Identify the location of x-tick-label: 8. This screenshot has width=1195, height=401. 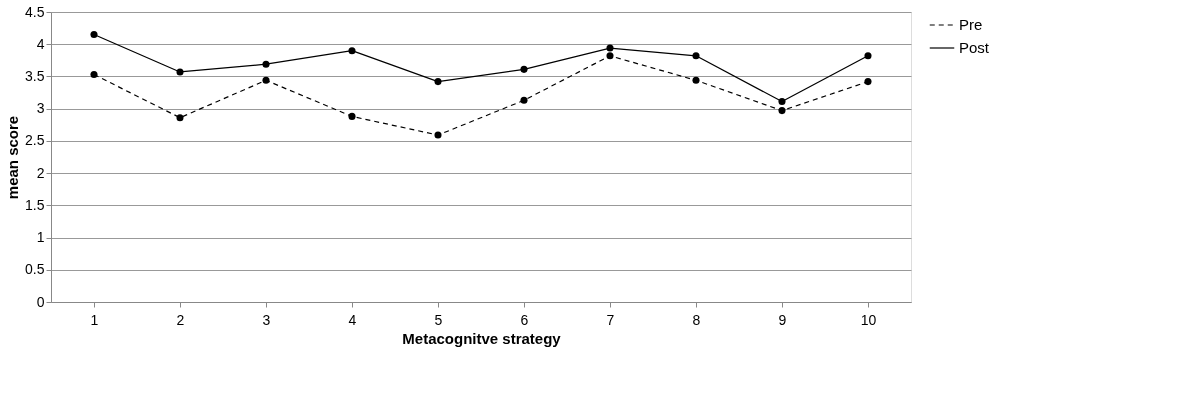
(696, 319).